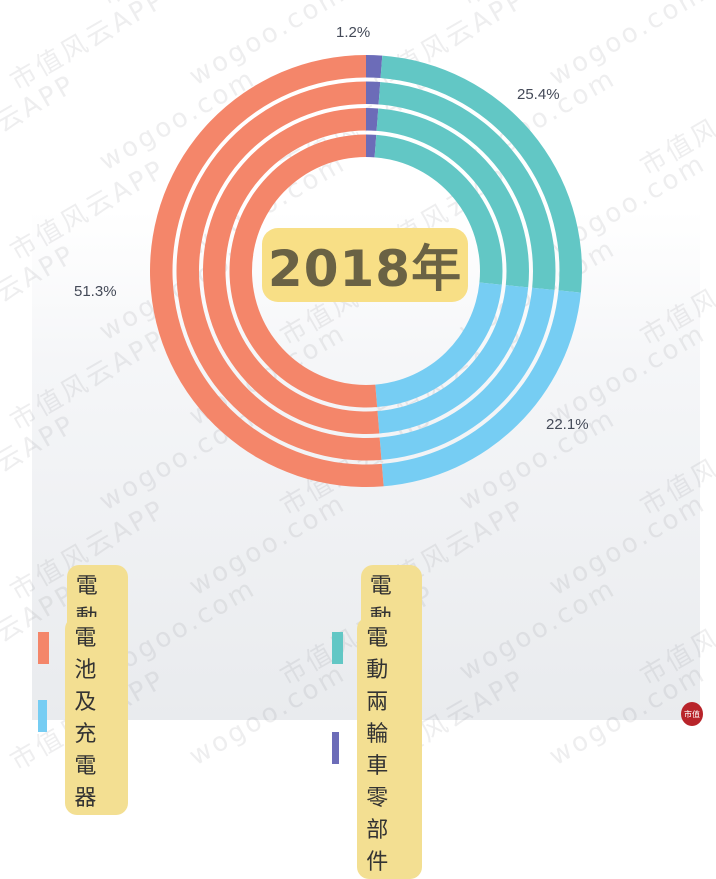 This screenshot has width=716, height=879. What do you see at coordinates (95, 291) in the screenshot?
I see `label-scooter-pct: 51.3%` at bounding box center [95, 291].